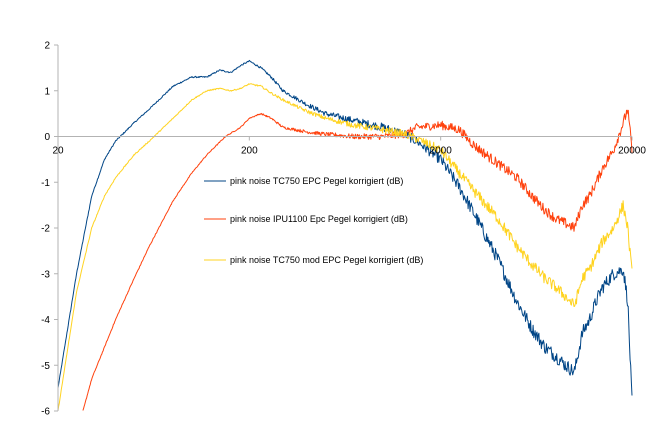 The image size is (668, 439). Describe the element at coordinates (249, 151) in the screenshot. I see `x-tick-label: 200` at that location.